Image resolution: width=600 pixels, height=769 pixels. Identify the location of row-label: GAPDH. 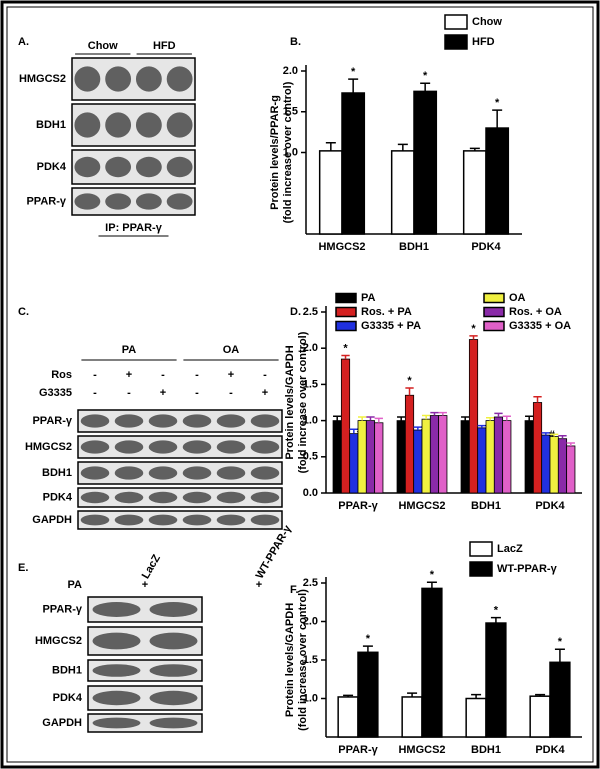
(62, 723).